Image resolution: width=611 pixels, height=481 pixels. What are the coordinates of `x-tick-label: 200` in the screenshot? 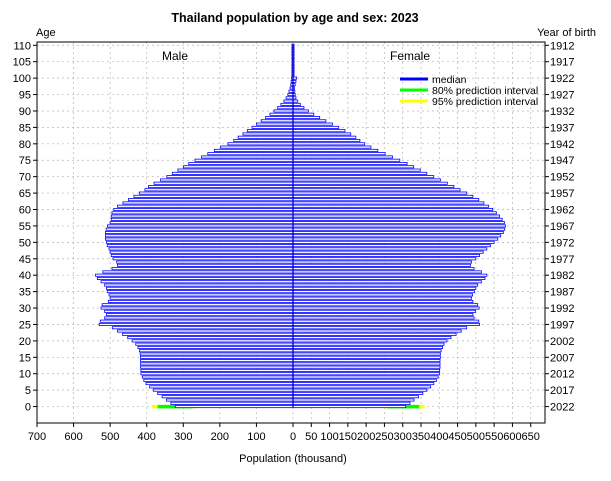 It's located at (220, 437).